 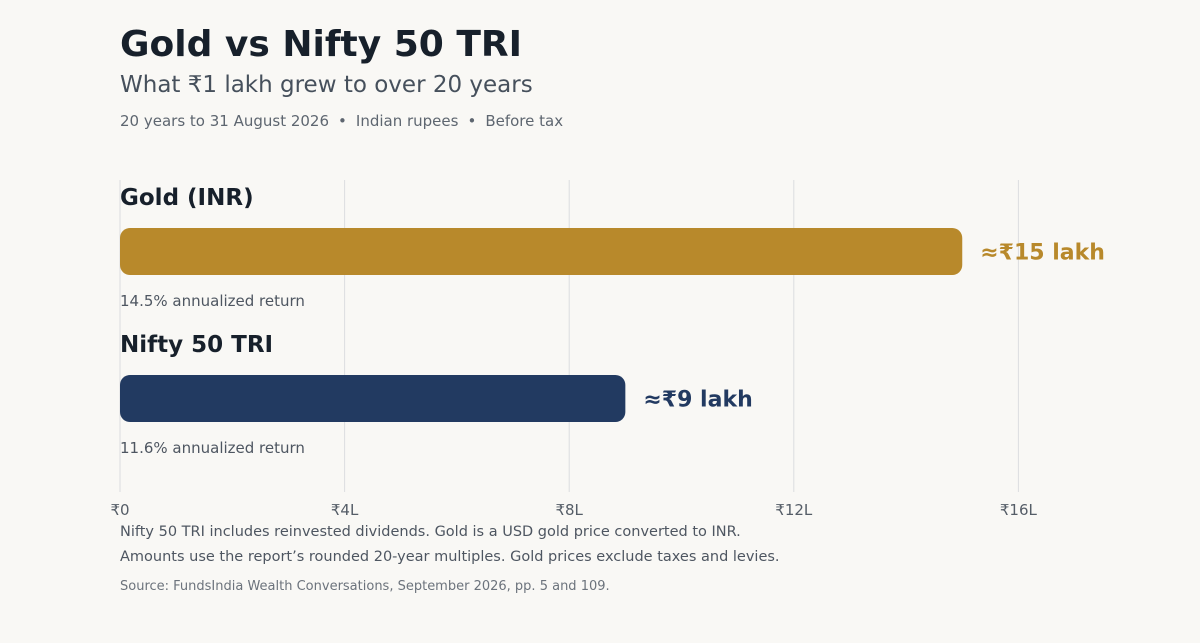 What do you see at coordinates (212, 448) in the screenshot?
I see `bar-return-note: 11.6% annualized return` at bounding box center [212, 448].